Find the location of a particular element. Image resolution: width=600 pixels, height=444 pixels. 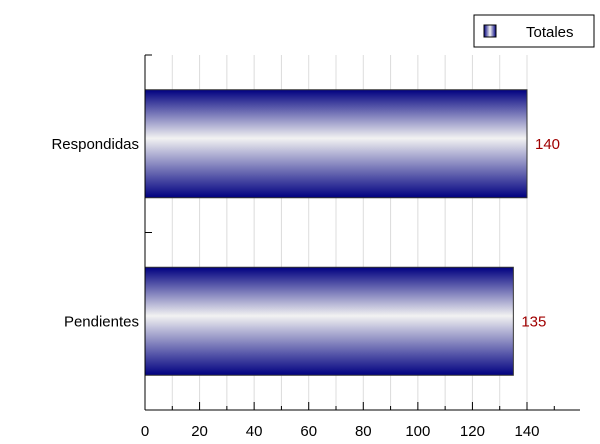

x-tick-label: 60 is located at coordinates (308, 431).